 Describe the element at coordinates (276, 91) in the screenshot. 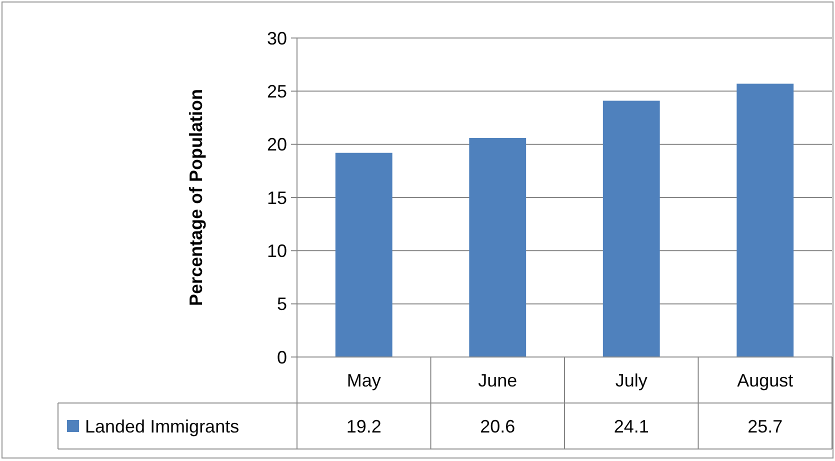

I see `y-tick-label: 25` at that location.